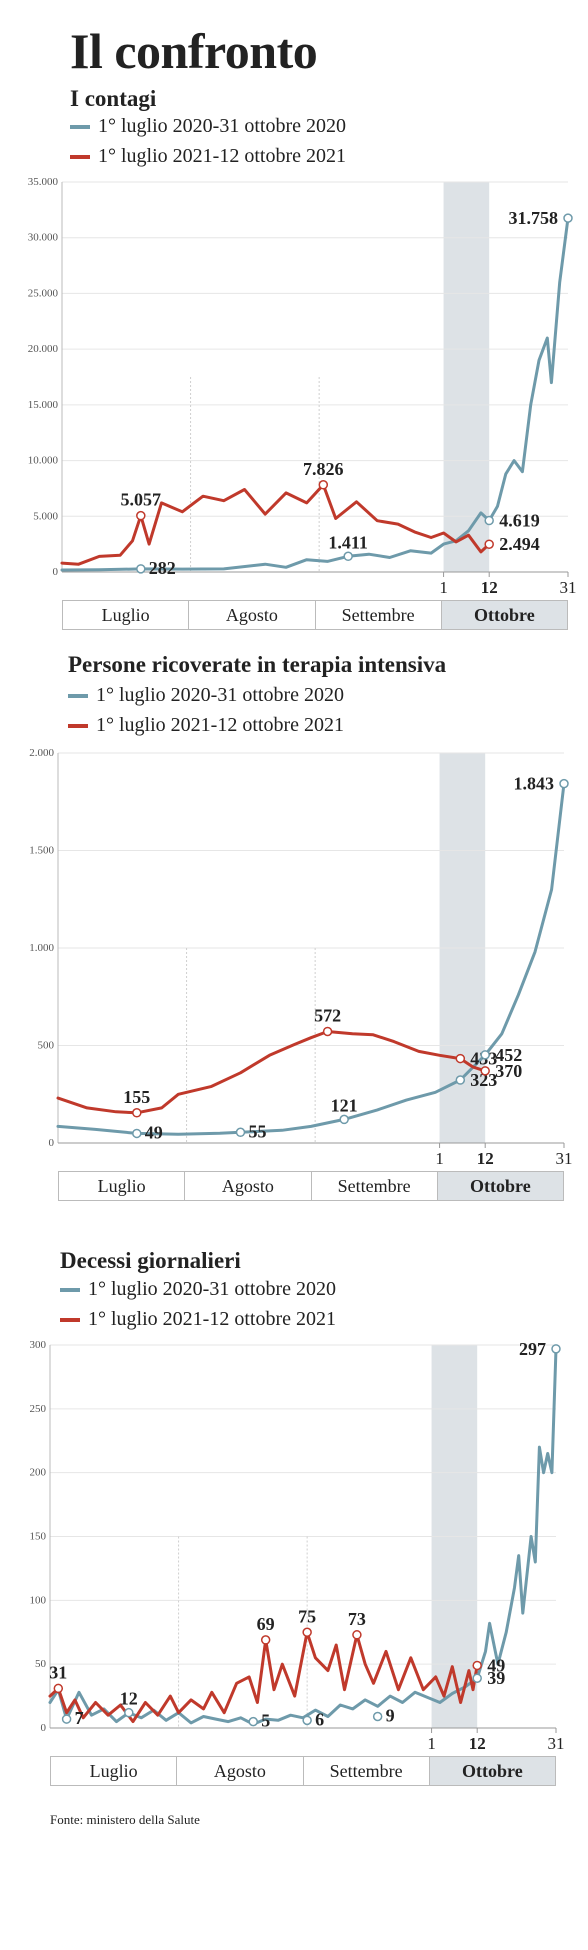  I want to click on y-tick-label: 15.000, so click(43, 405).